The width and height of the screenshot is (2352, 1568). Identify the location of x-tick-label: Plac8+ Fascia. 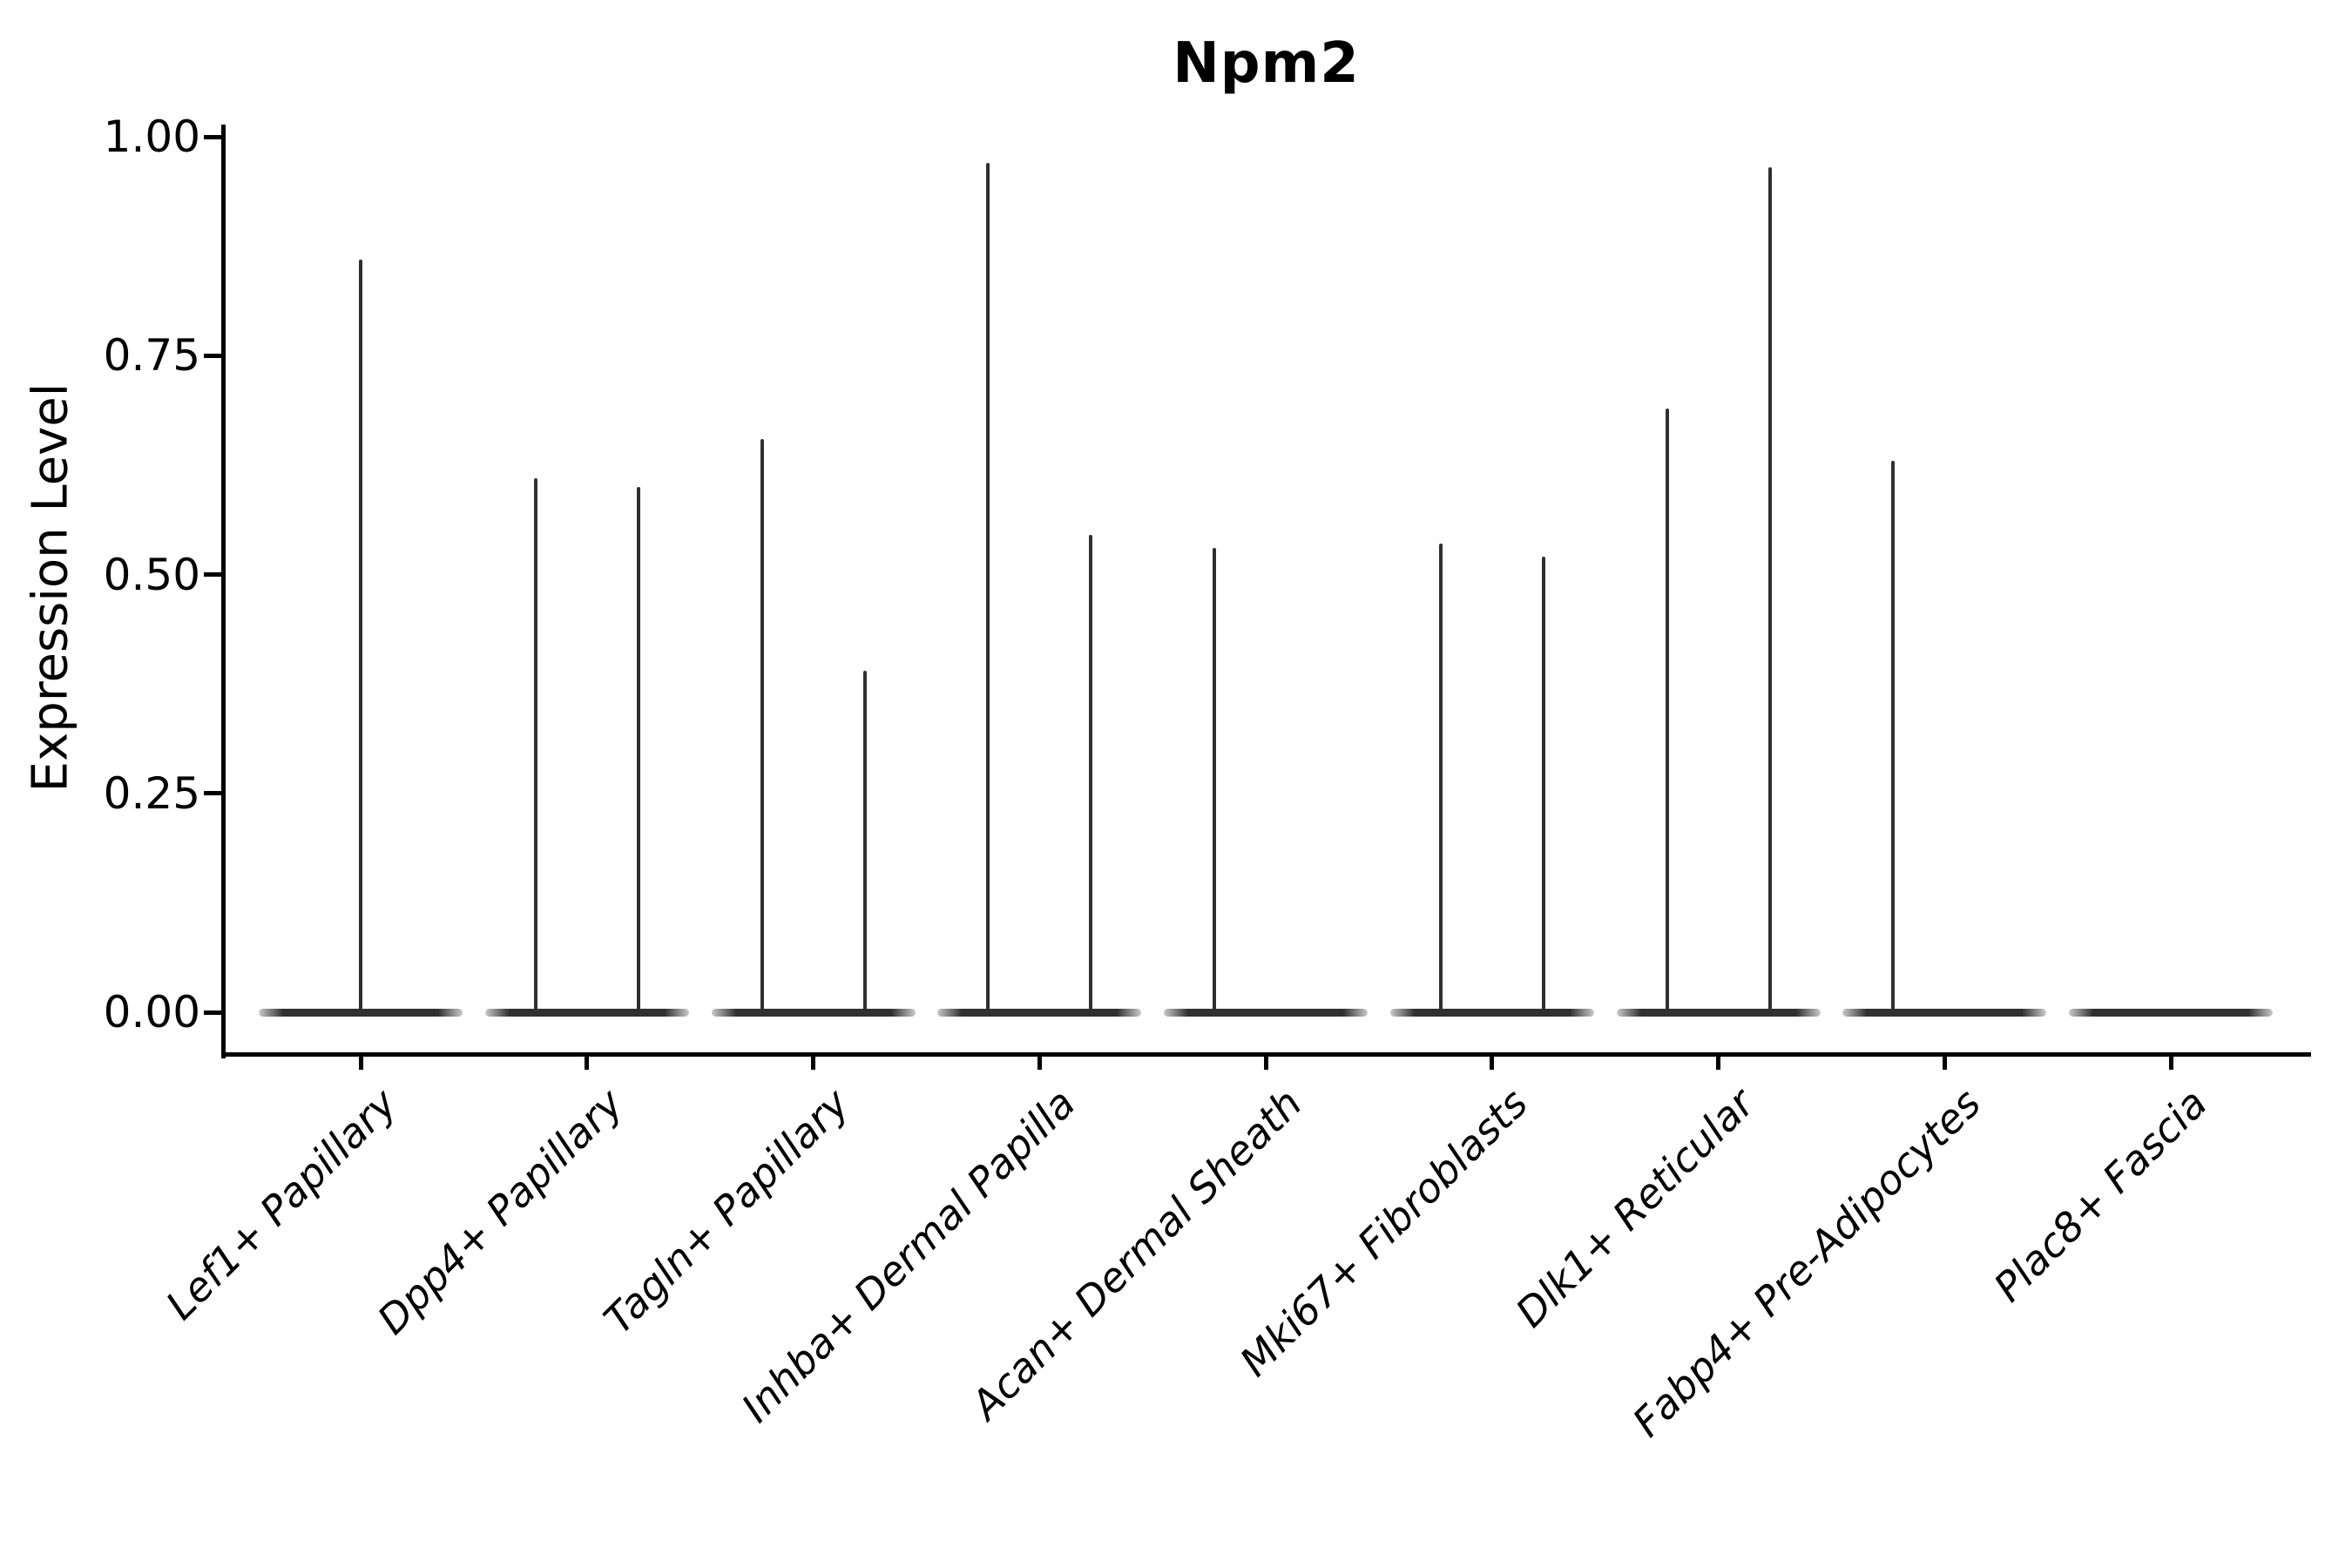
(2100, 1195).